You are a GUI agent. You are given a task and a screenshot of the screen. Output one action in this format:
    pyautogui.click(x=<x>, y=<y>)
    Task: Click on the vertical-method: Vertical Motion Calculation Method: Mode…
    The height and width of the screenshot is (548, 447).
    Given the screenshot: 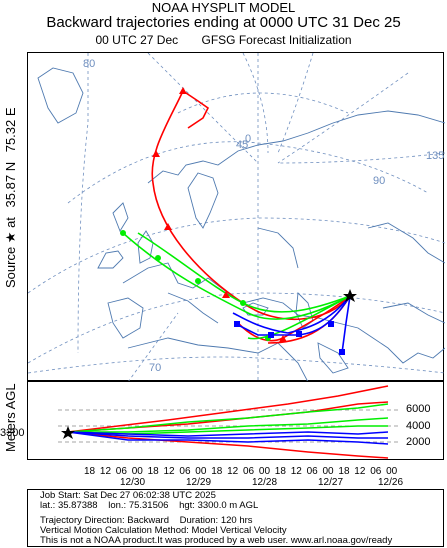 What is the action you would take?
    pyautogui.click(x=163, y=530)
    